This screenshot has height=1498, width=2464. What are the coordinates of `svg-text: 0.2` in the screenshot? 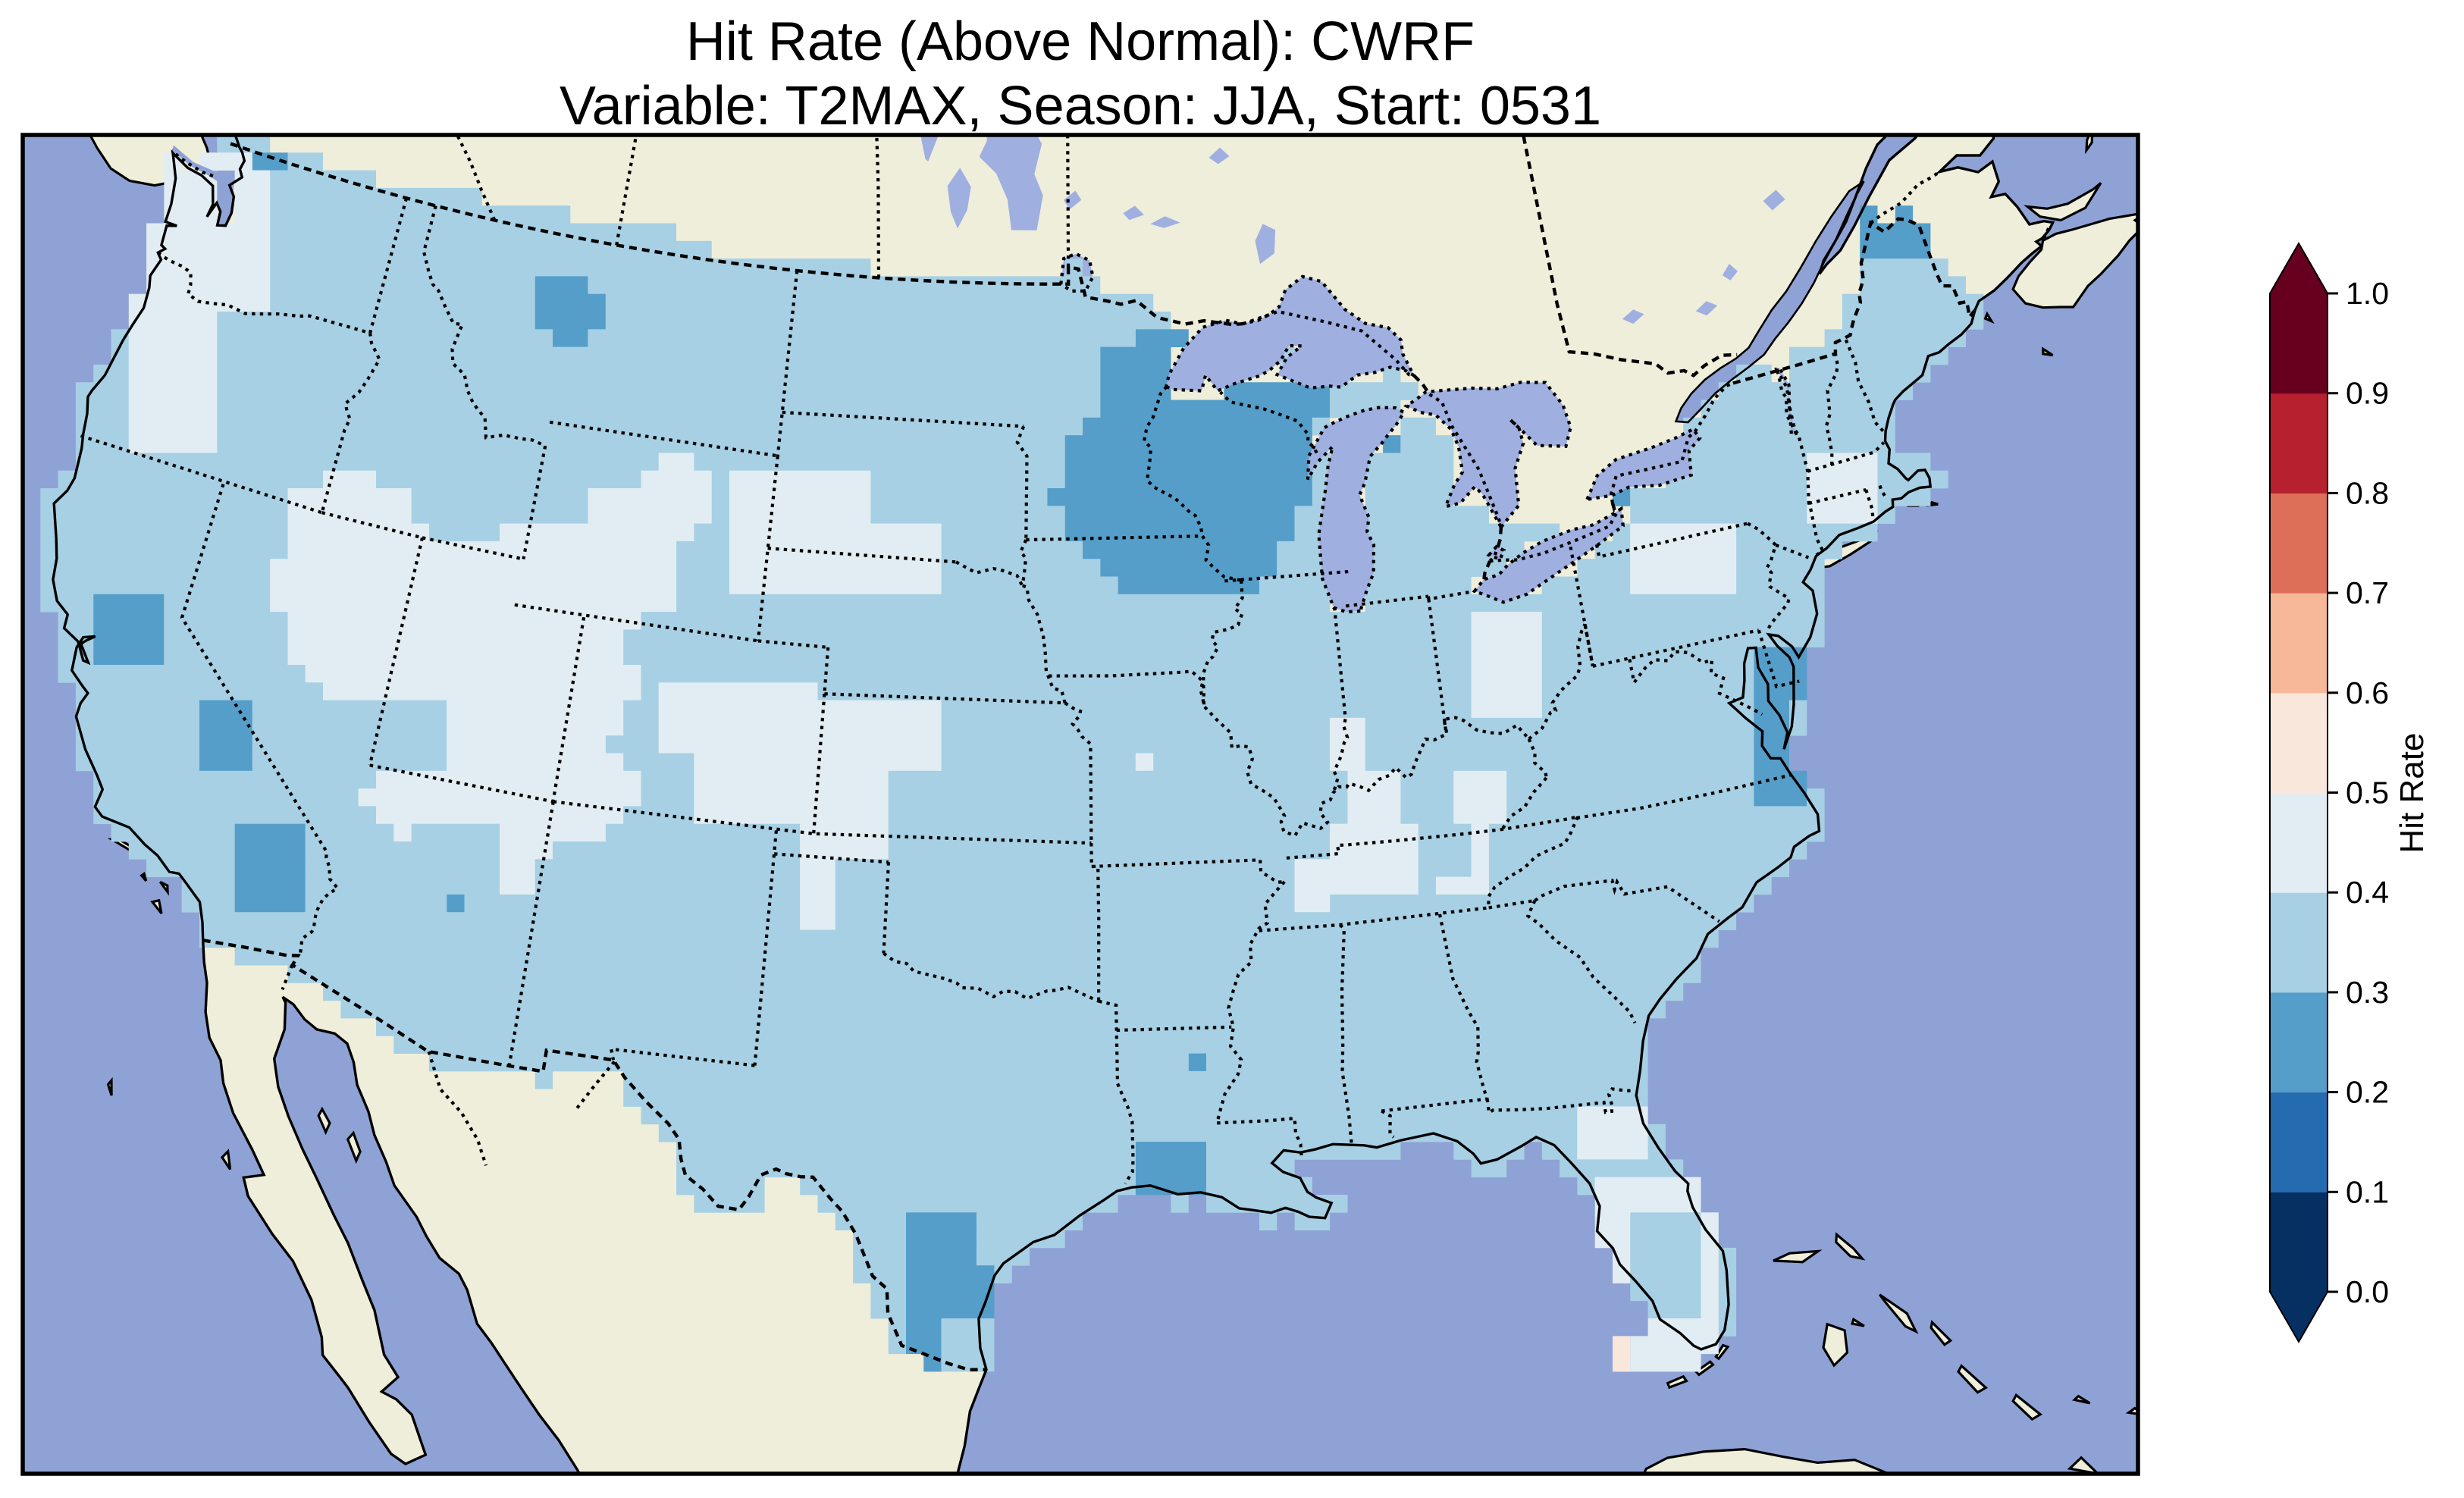 It's located at (2367, 1092).